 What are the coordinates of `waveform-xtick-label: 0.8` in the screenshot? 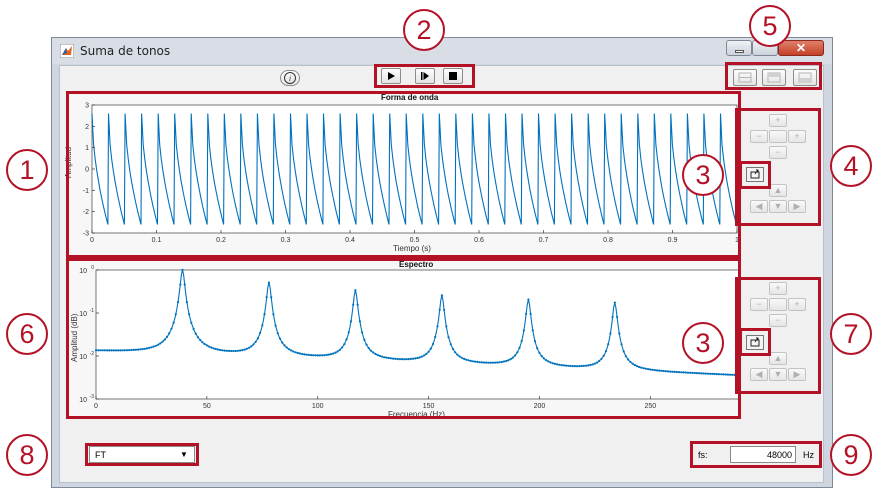 It's located at (608, 240).